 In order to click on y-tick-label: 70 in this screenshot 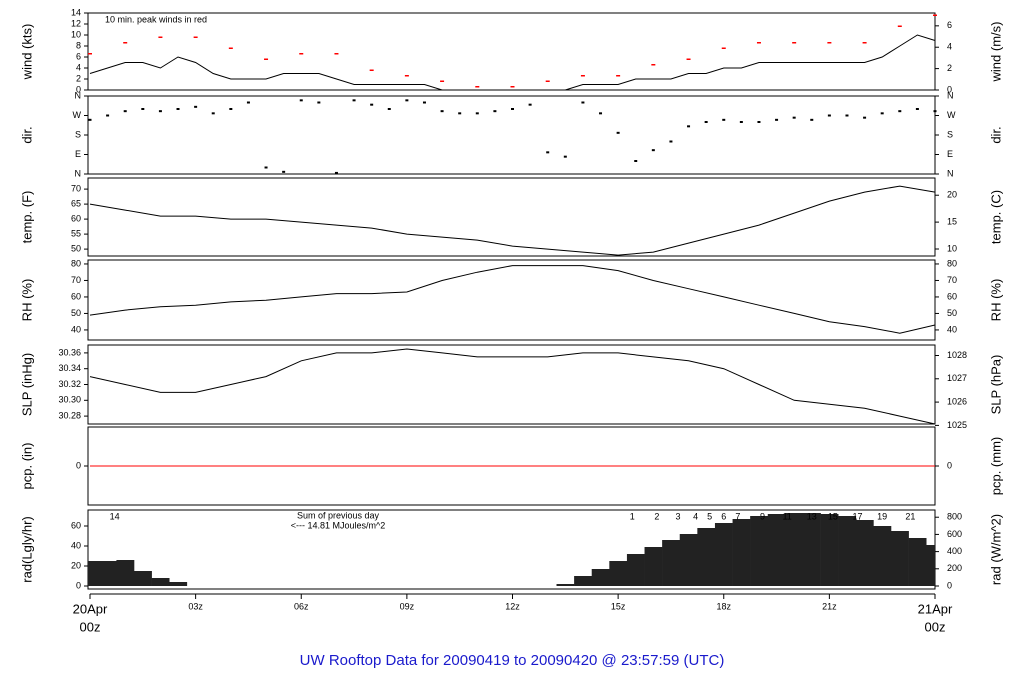, I will do `click(76, 188)`.